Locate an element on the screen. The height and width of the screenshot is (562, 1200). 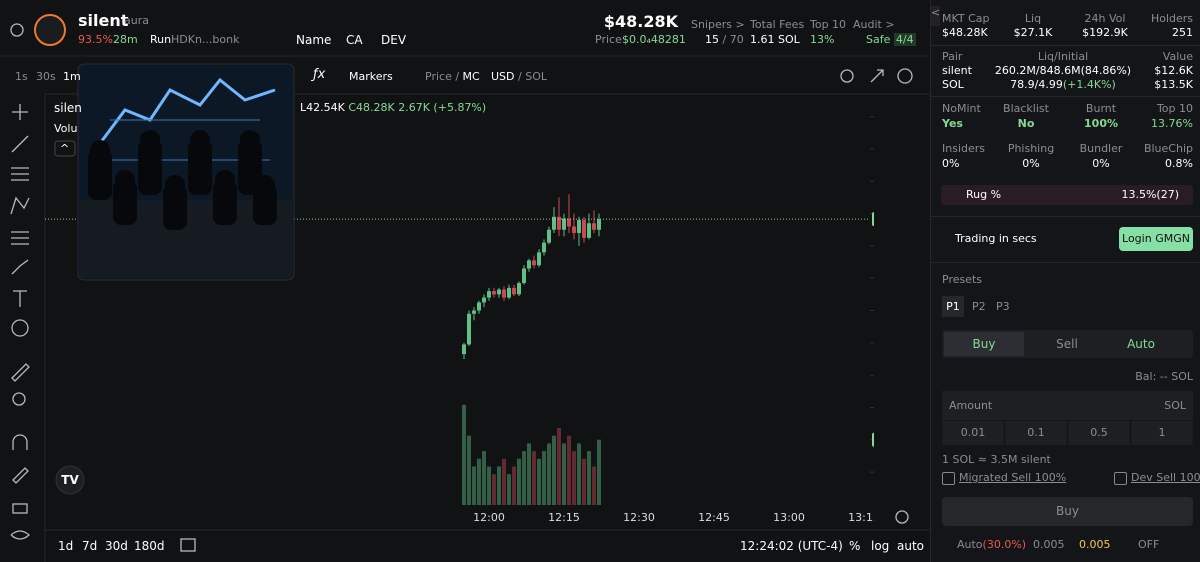
search-link: CA is located at coordinates (354, 40).